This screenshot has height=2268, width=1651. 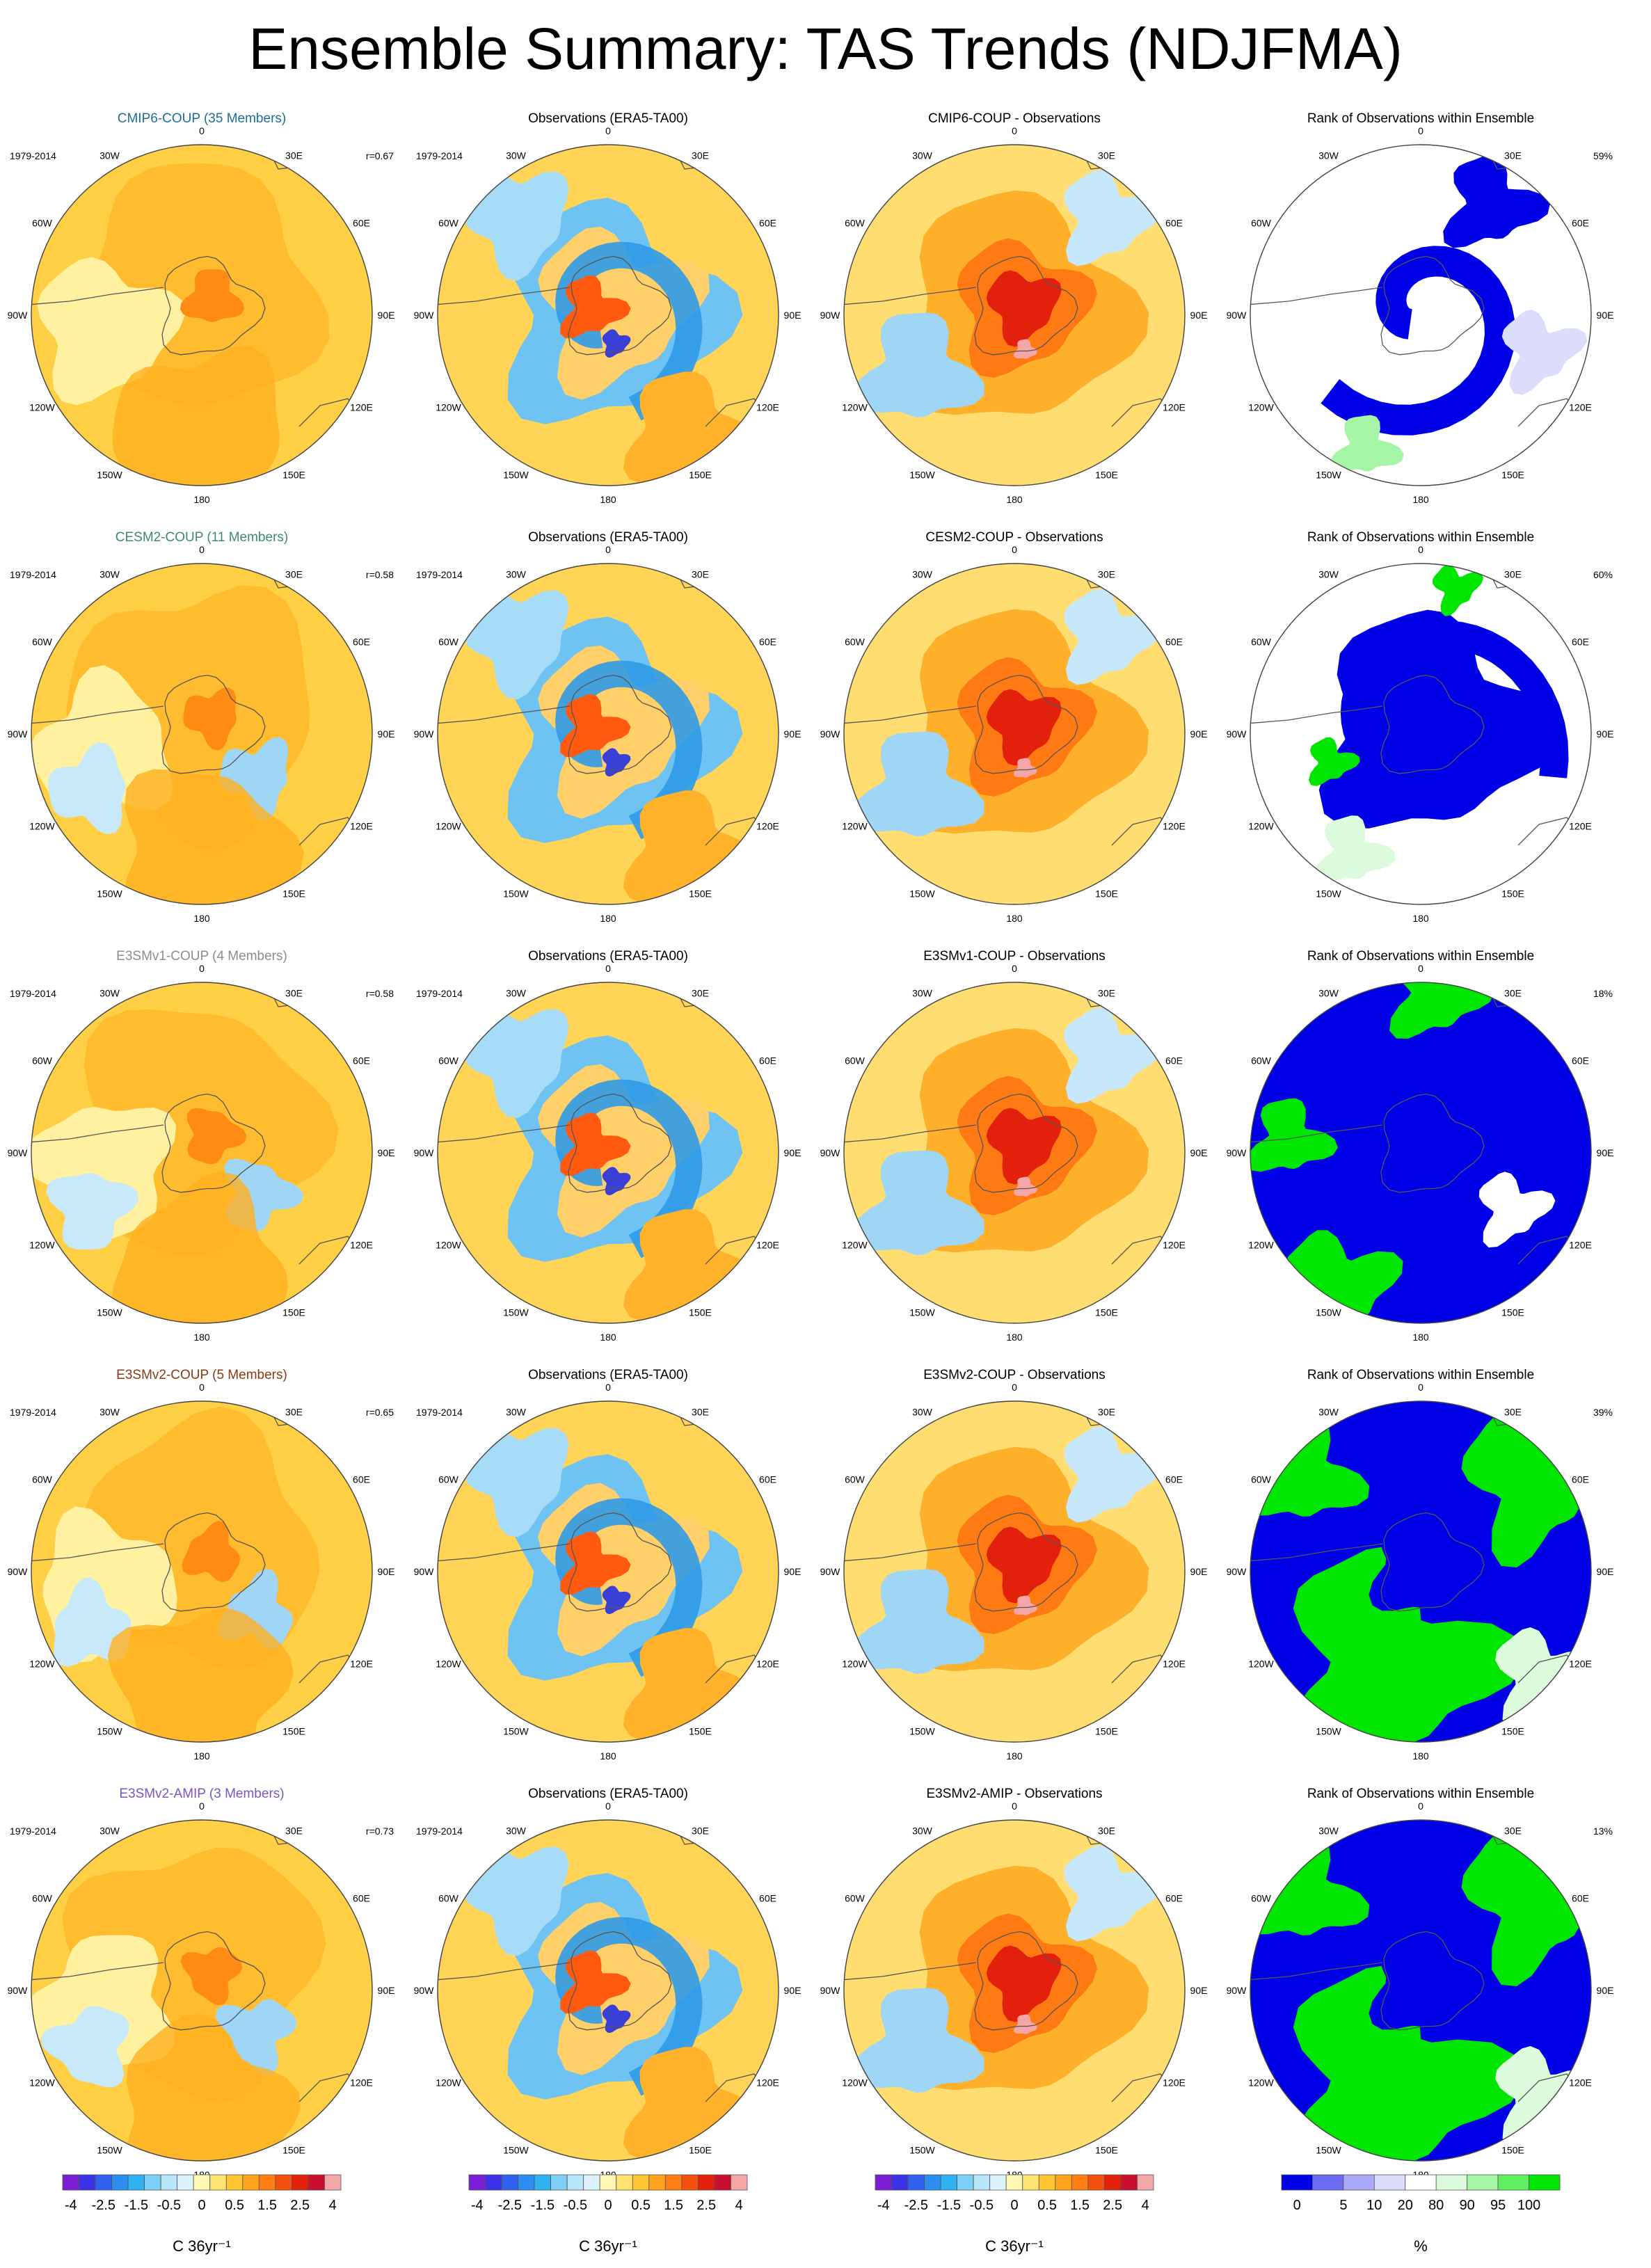 I want to click on rank-title: Rank of Observations within Ensemble, so click(x=1421, y=537).